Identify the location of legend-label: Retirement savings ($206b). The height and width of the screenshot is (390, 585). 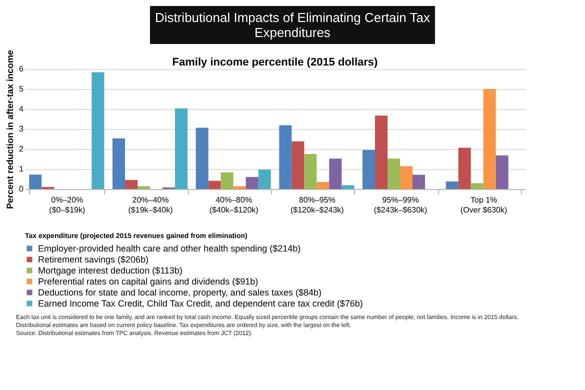
(93, 259).